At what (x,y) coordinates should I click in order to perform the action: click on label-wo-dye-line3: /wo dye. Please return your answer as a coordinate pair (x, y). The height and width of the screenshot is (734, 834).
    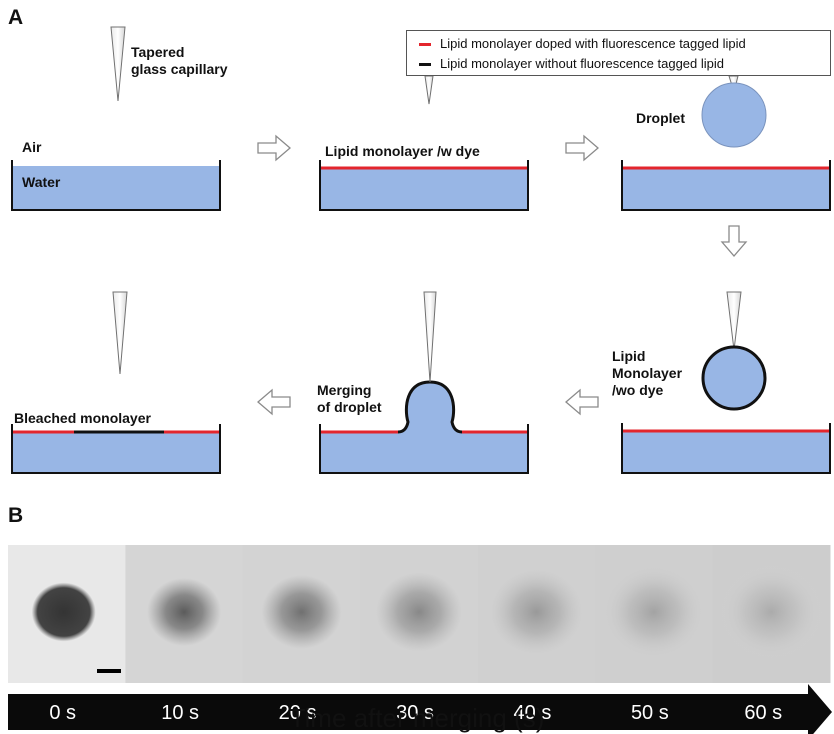
    Looking at the image, I should click on (638, 390).